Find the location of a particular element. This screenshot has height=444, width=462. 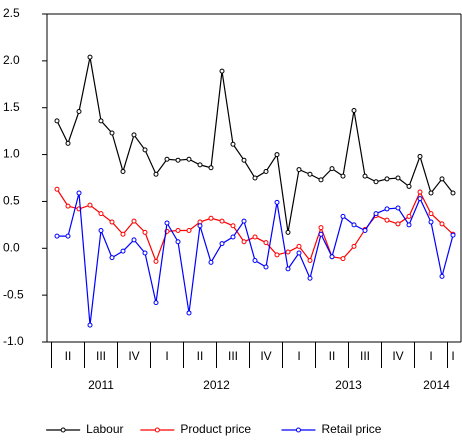

y-tick-label: 1.5 is located at coordinates (11, 107).